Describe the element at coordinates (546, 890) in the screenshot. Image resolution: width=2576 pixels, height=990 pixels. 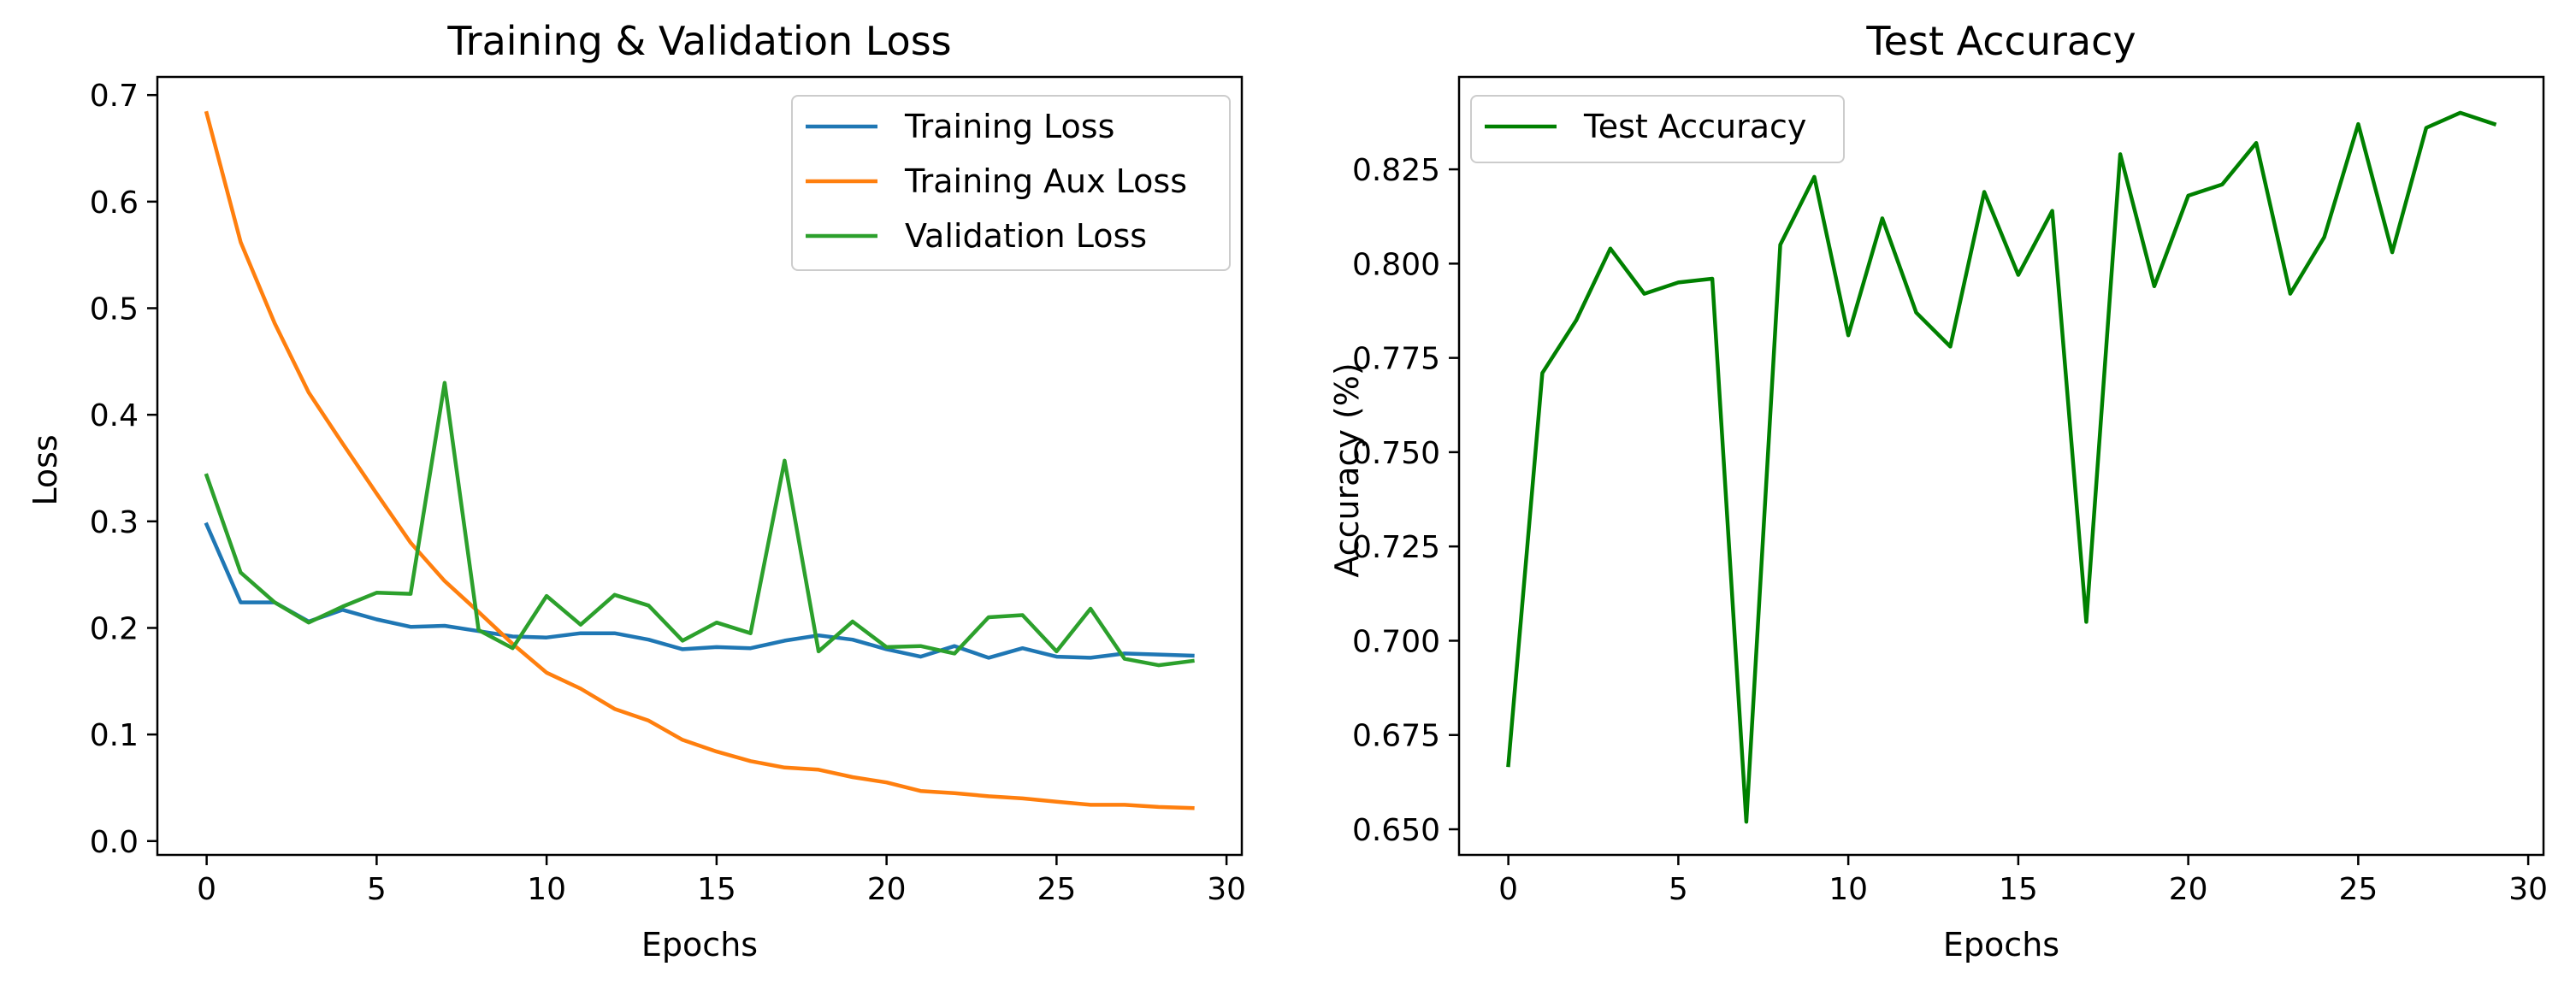
I see `left-x-tick-label: 10` at that location.